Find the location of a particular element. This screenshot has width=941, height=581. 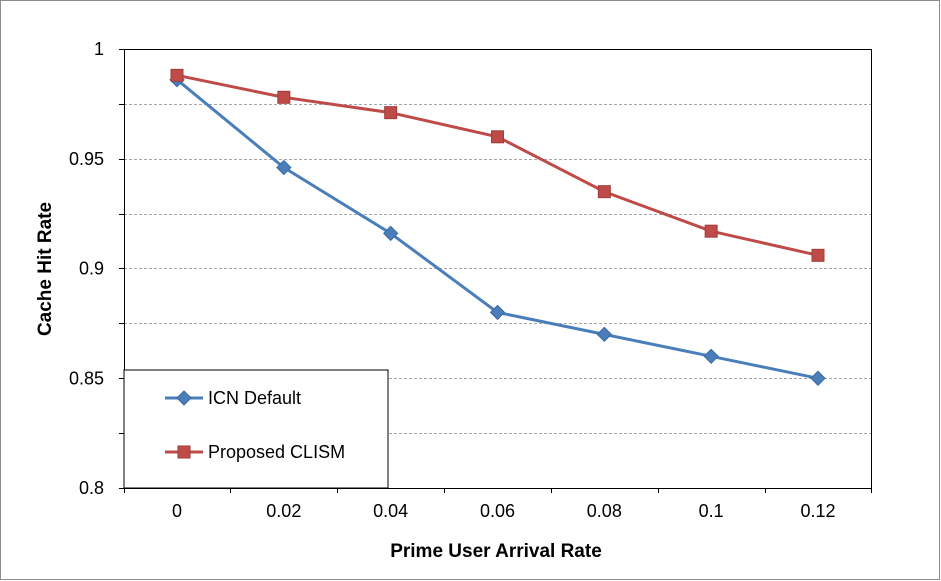

y-tick-label: 0.8 is located at coordinates (91, 488).